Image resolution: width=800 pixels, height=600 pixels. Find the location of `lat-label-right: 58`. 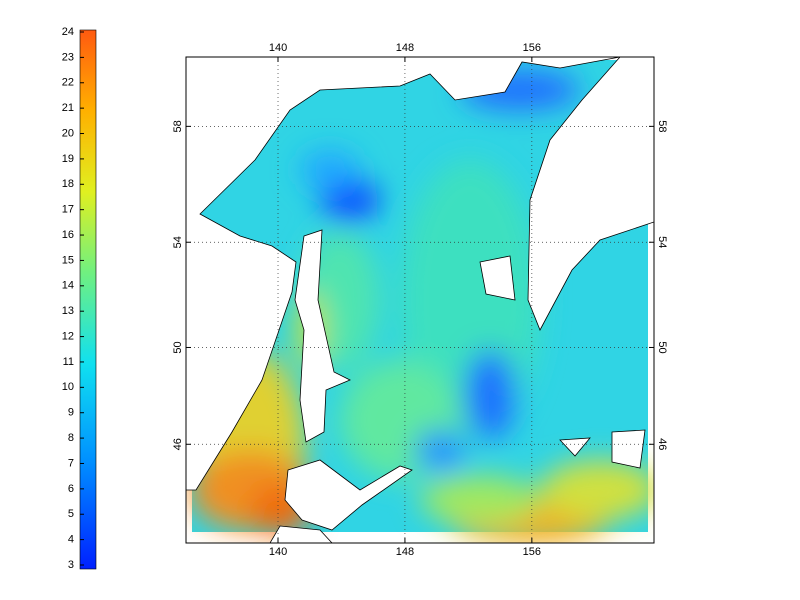

lat-label-right: 58 is located at coordinates (662, 126).